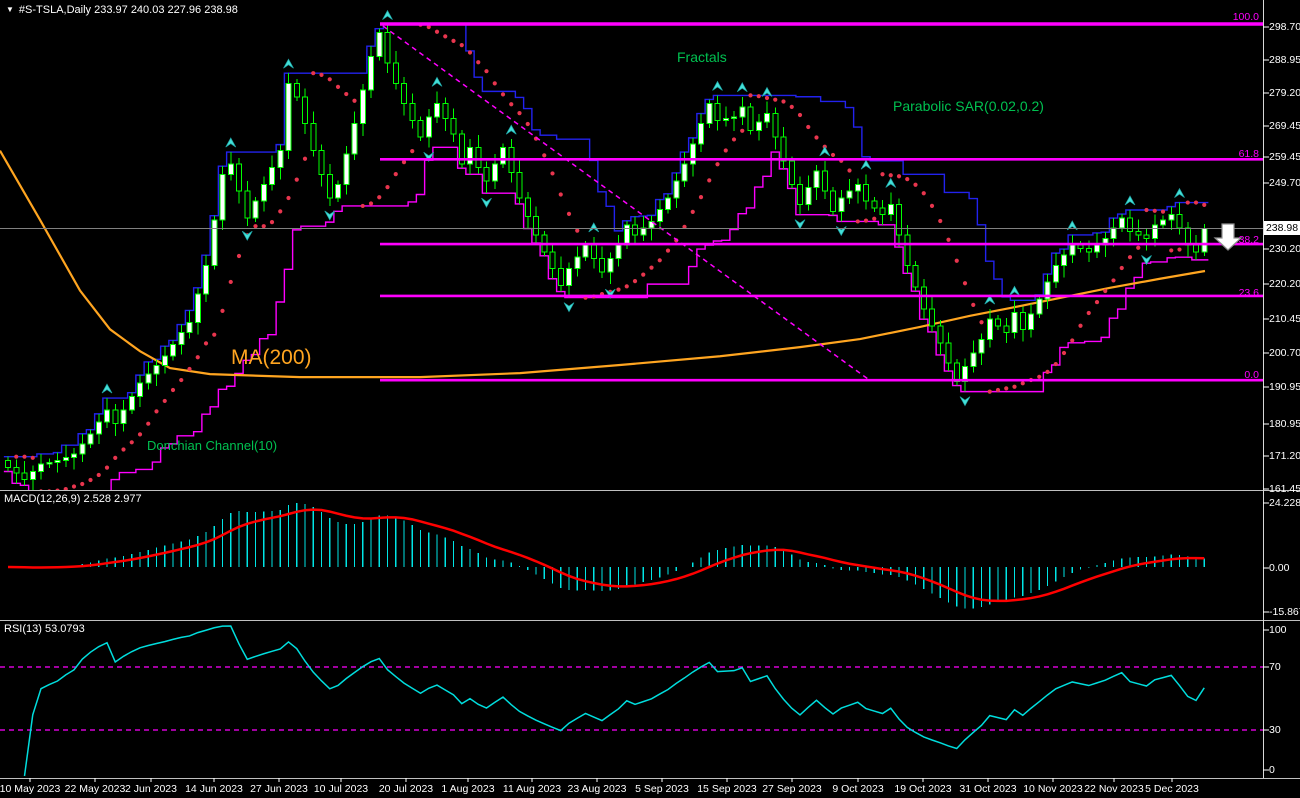 This screenshot has width=1300, height=798. What do you see at coordinates (532, 789) in the screenshot?
I see `date-axis-label: 11 Aug 2023` at bounding box center [532, 789].